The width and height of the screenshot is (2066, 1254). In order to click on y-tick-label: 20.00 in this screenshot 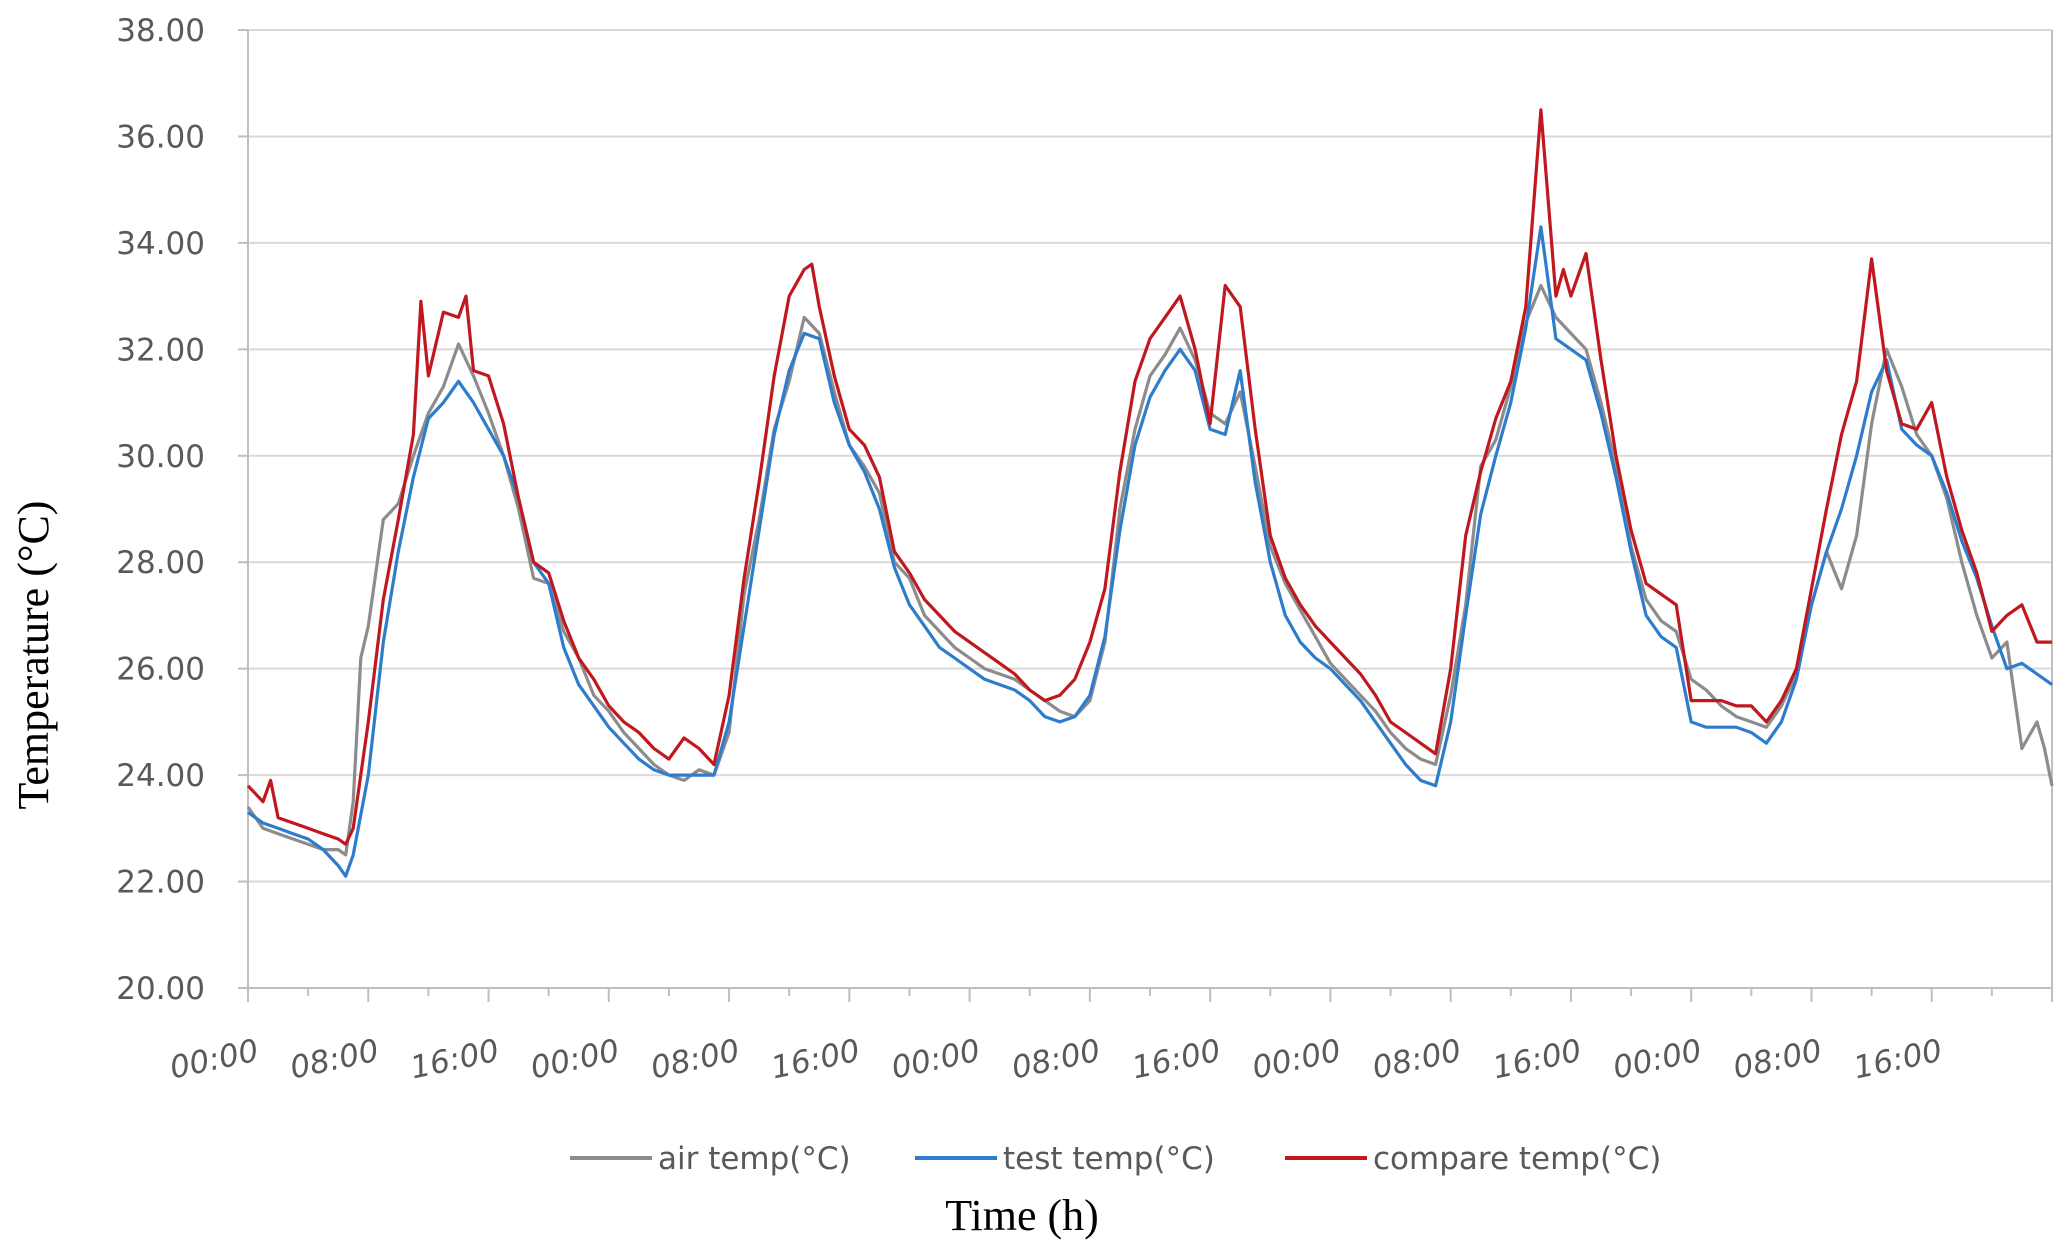, I will do `click(160, 989)`.